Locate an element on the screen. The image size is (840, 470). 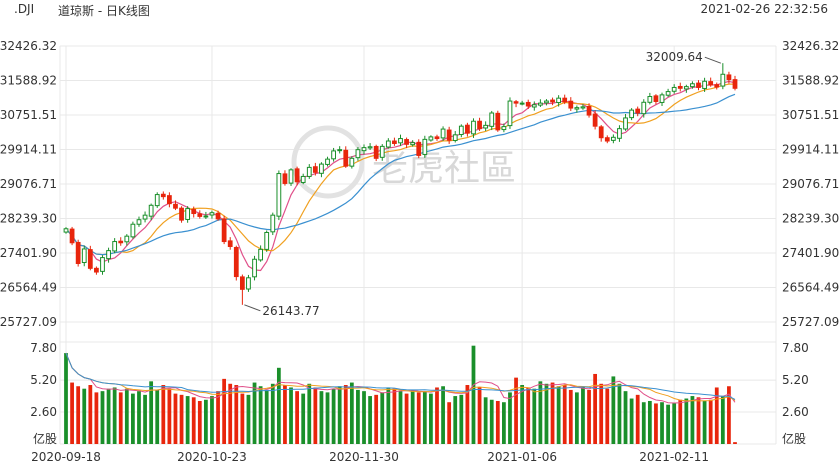
annotation-leader is located at coordinates (252, 308).